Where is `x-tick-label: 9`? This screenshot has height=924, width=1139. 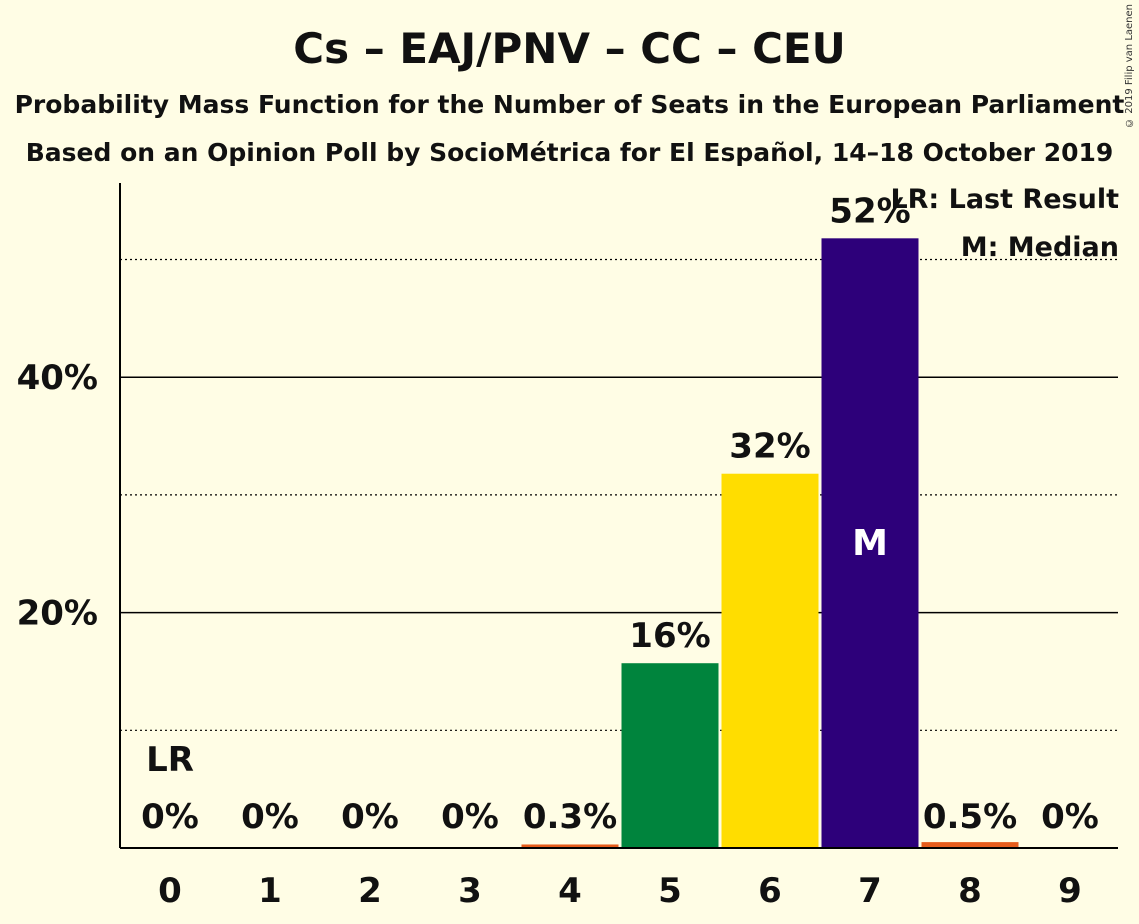 x-tick-label: 9 is located at coordinates (1070, 891).